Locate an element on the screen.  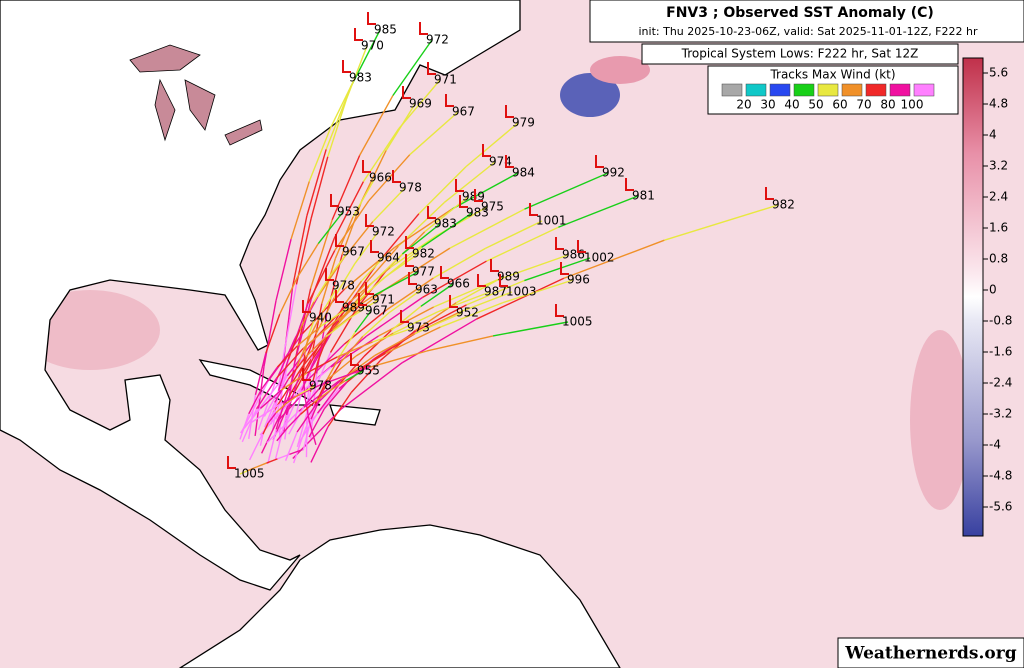
low-pressure: 987 is located at coordinates (495, 292).